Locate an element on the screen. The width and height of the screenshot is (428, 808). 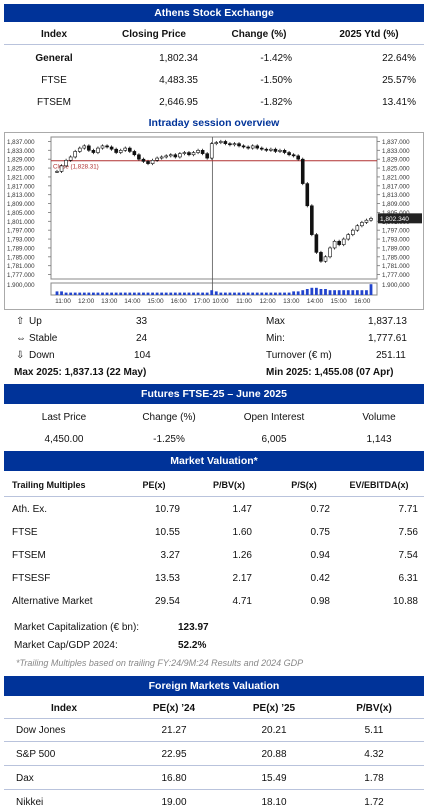
y-tick-label-right: 1,825.000 is located at coordinates (396, 169).